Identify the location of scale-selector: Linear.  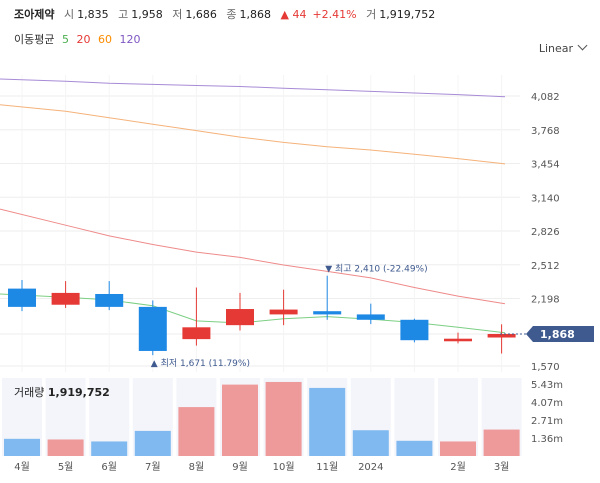
(563, 47).